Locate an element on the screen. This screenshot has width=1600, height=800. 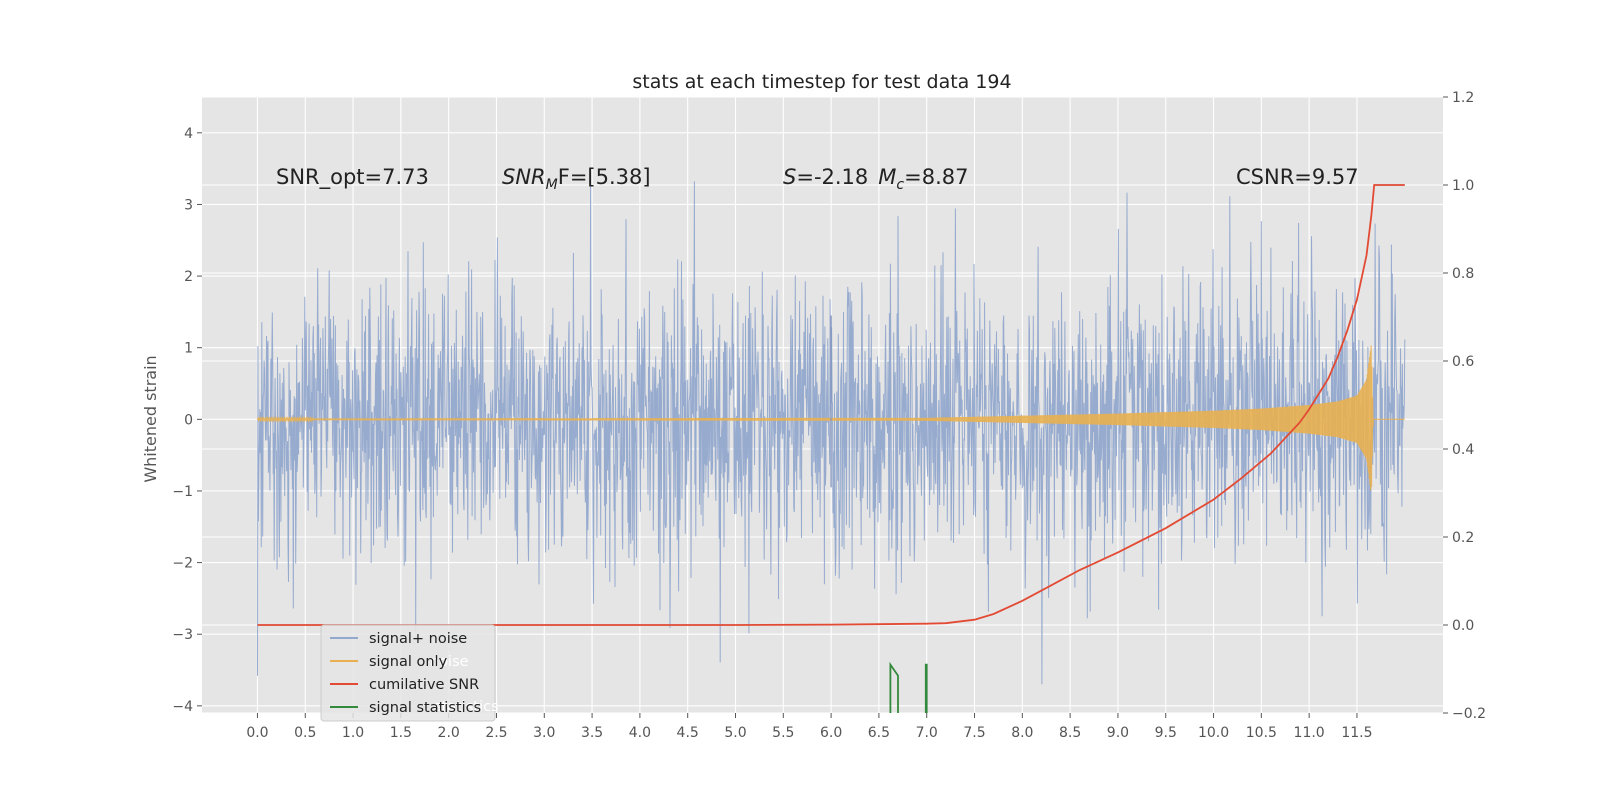
x-tick-label: 6.5 is located at coordinates (879, 733).